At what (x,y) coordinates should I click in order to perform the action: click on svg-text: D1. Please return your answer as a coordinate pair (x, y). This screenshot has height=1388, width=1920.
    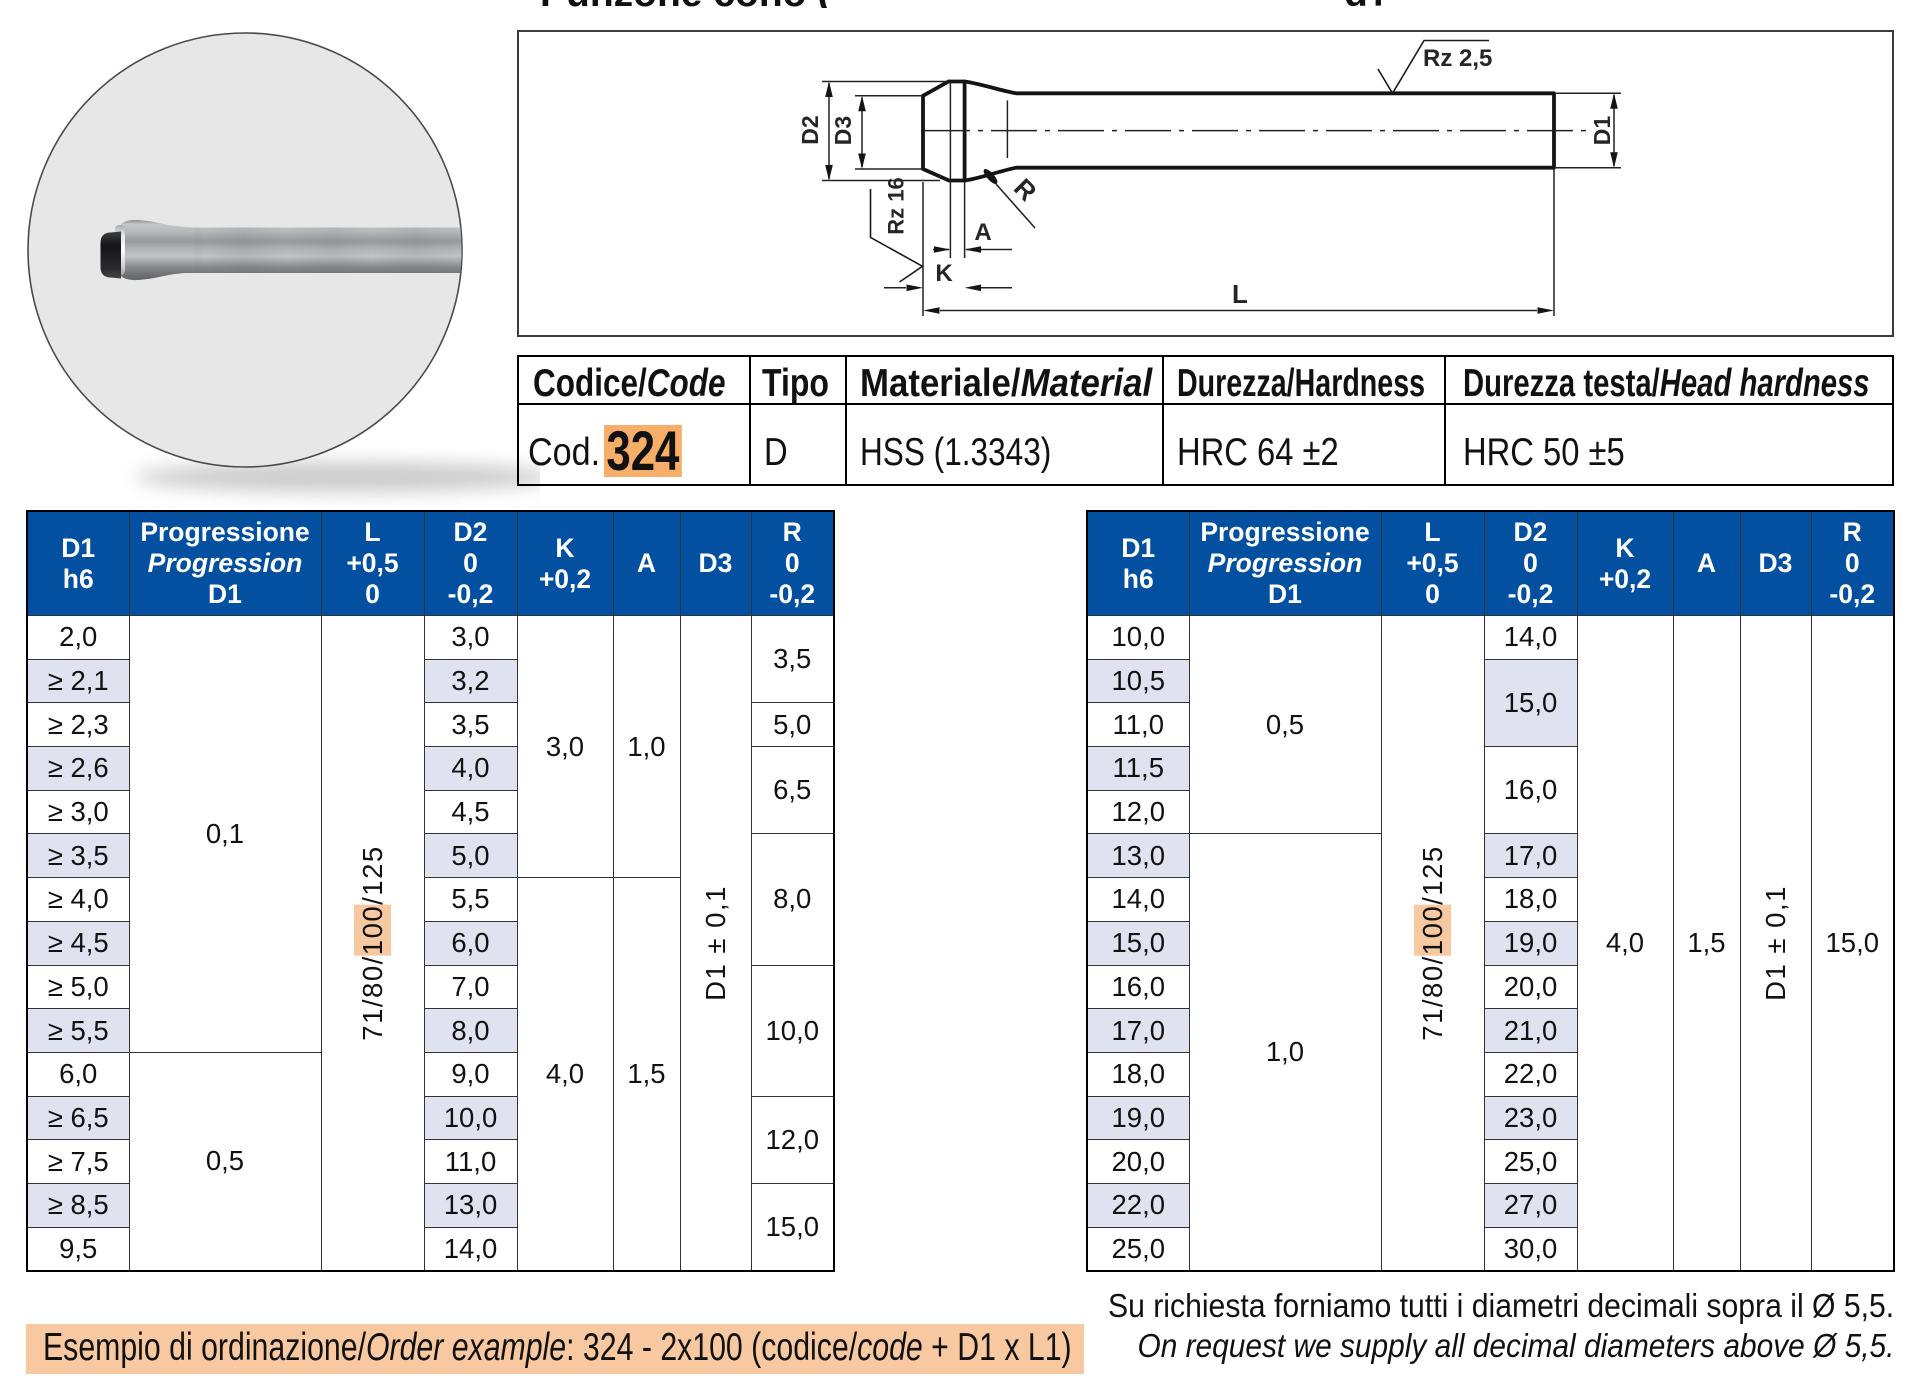
    Looking at the image, I should click on (1602, 131).